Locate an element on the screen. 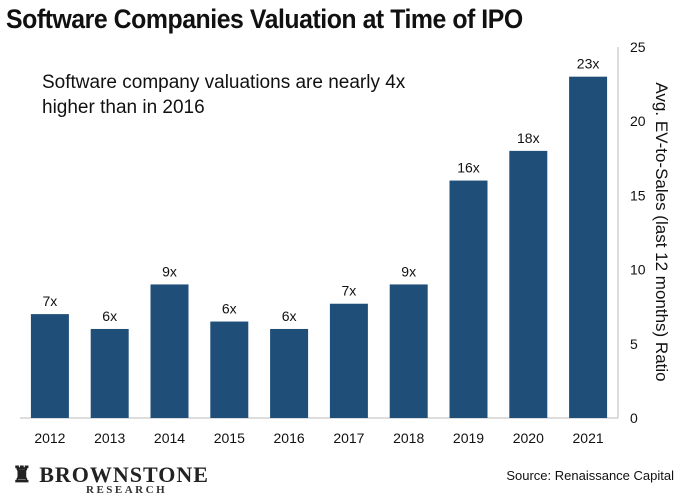 The height and width of the screenshot is (504, 700). bar-2016 is located at coordinates (289, 373).